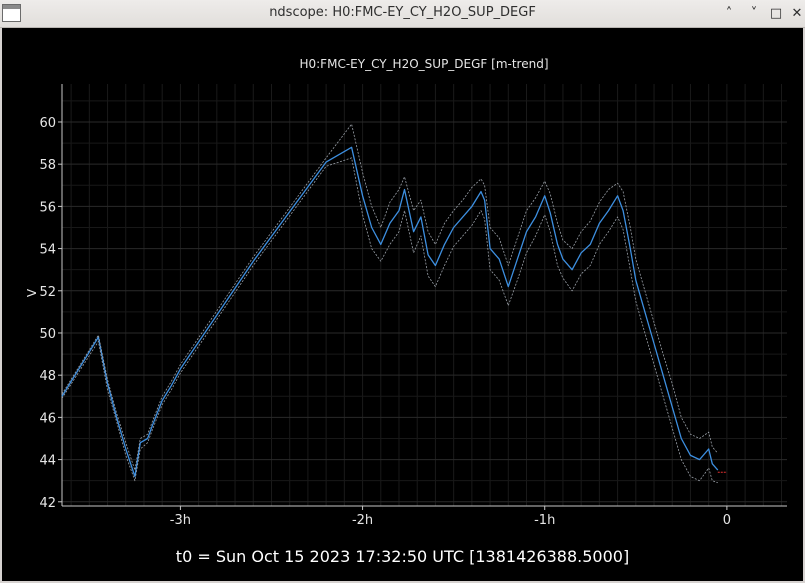  What do you see at coordinates (47, 418) in the screenshot?
I see `y-tick-label: 46` at bounding box center [47, 418].